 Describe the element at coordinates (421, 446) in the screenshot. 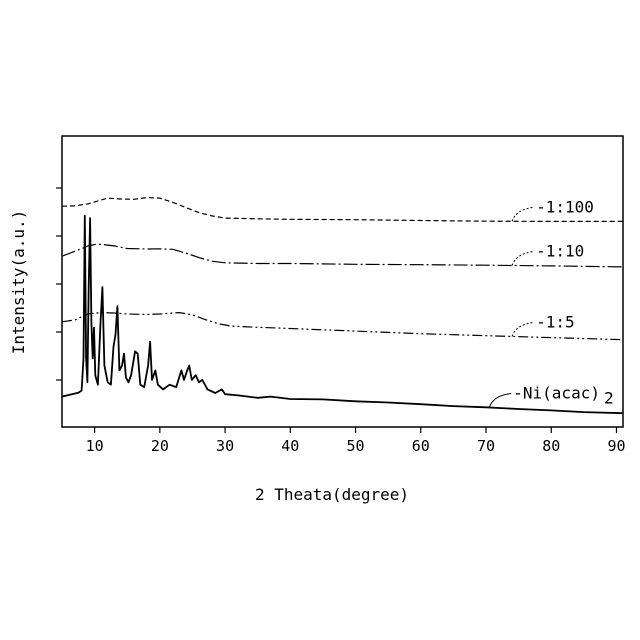

I see `x-tick-label: 60` at that location.